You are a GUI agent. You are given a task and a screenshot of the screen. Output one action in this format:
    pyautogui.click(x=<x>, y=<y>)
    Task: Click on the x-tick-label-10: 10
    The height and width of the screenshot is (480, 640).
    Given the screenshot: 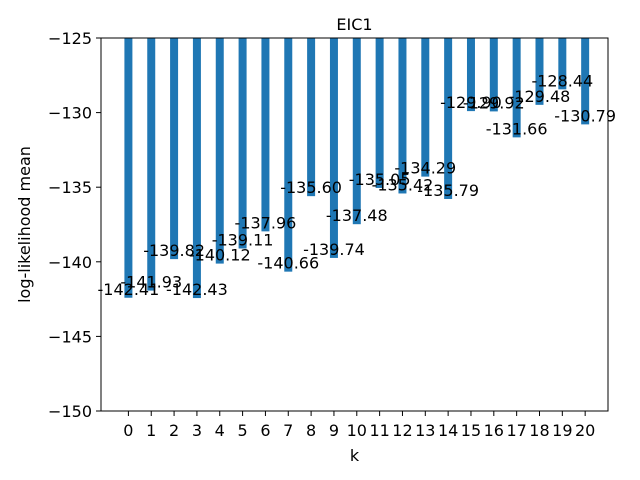 What is the action you would take?
    pyautogui.click(x=357, y=430)
    